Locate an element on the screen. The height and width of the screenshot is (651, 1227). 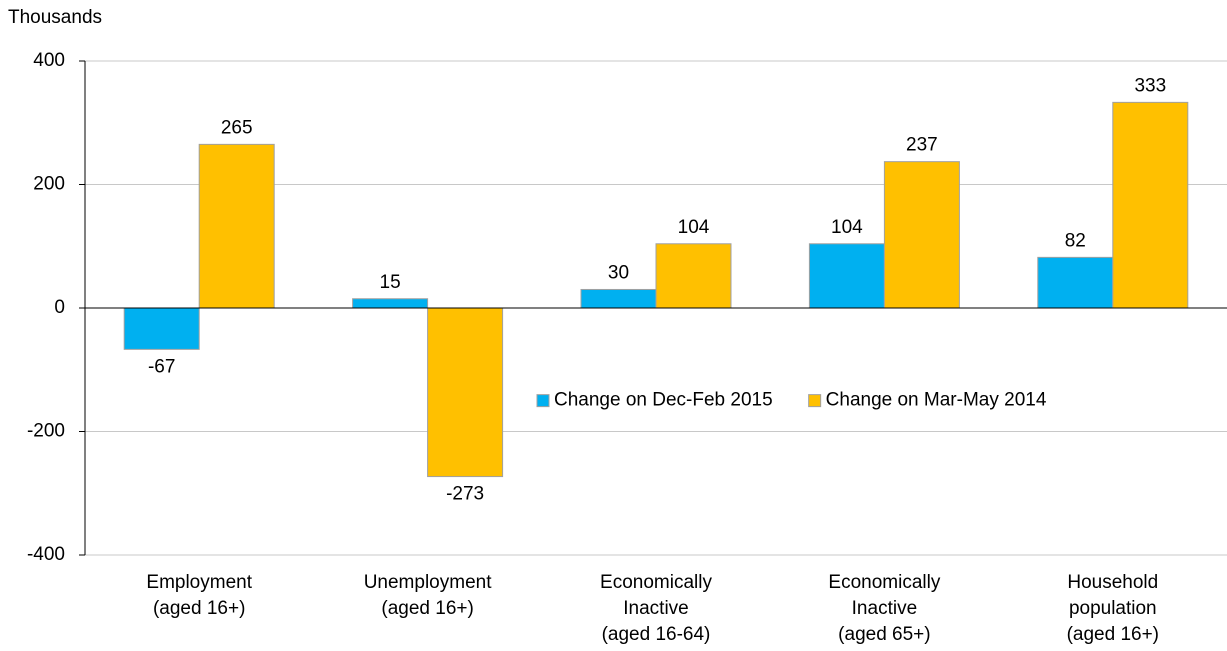
x-tick-label-line: population is located at coordinates (1113, 608).